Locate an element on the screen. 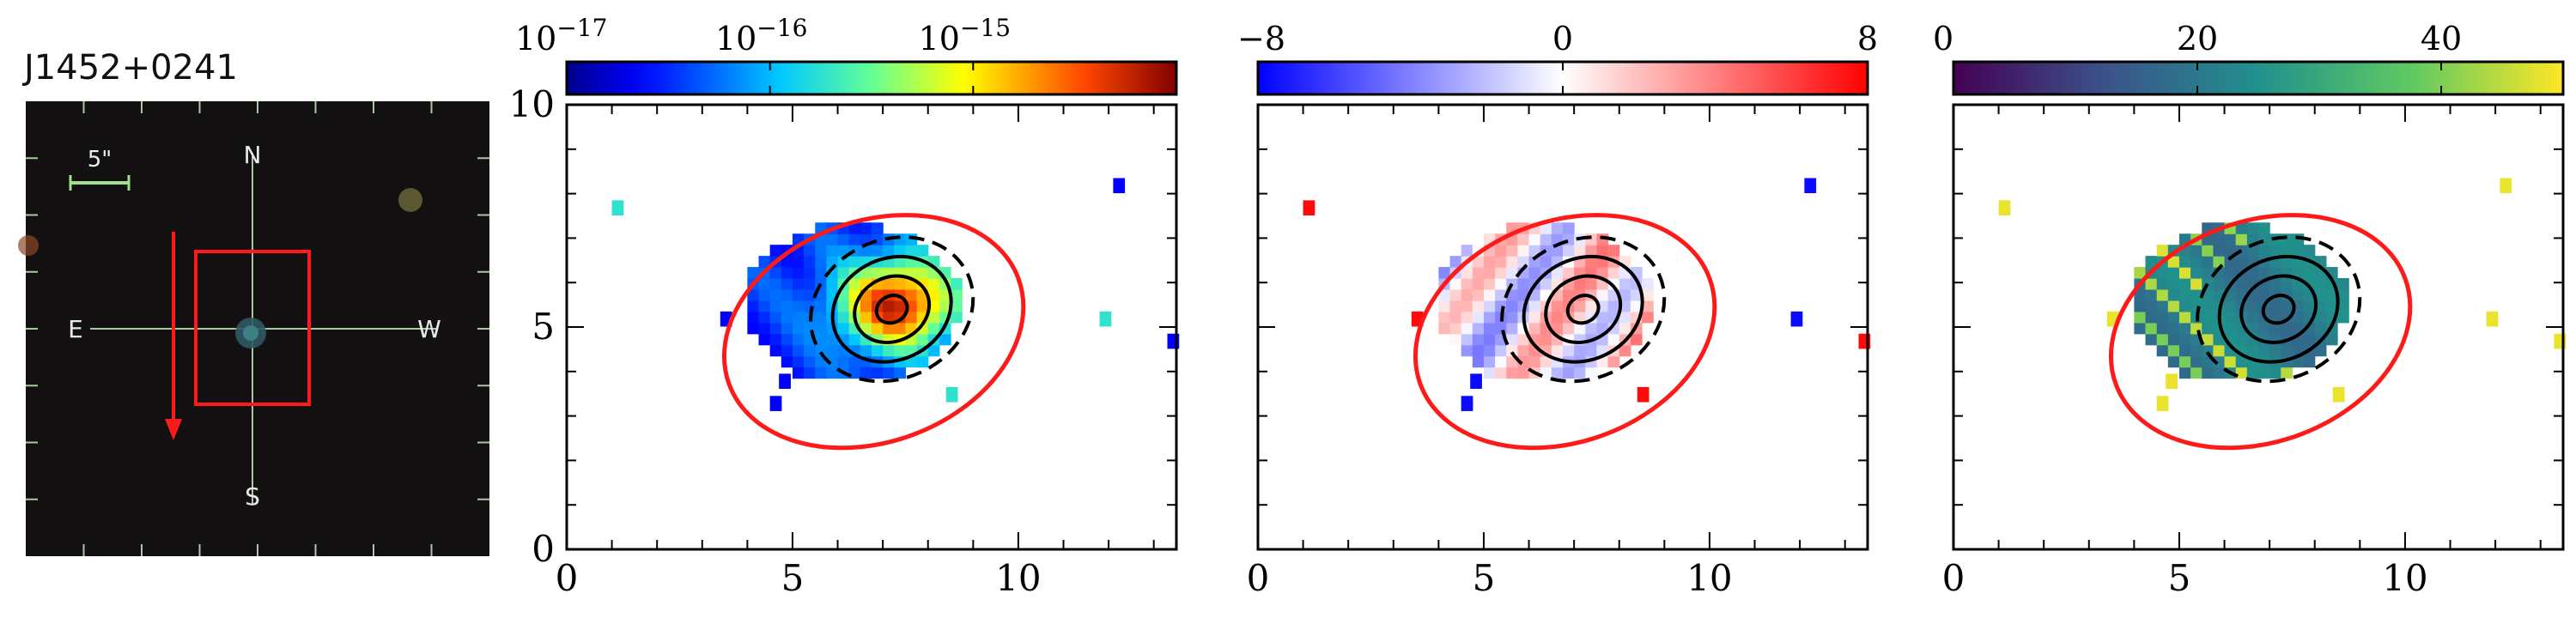 The height and width of the screenshot is (618, 2576). x-tick-label: 10 is located at coordinates (1709, 578).